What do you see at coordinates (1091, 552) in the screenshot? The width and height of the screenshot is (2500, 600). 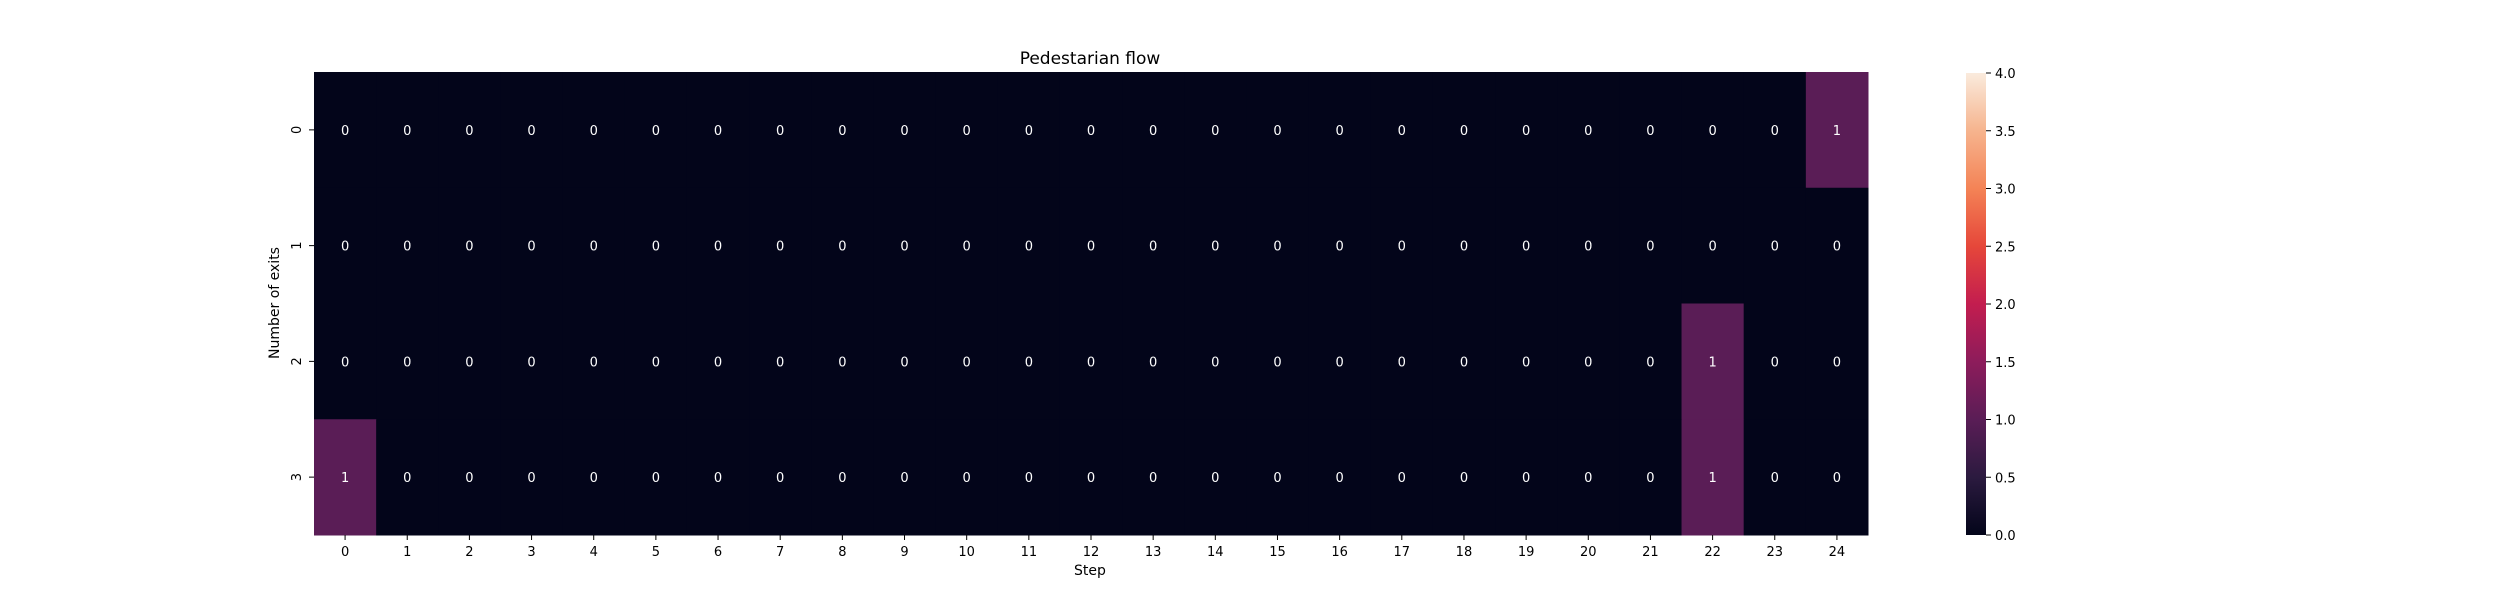 I see `x-tick-label: 12` at bounding box center [1091, 552].